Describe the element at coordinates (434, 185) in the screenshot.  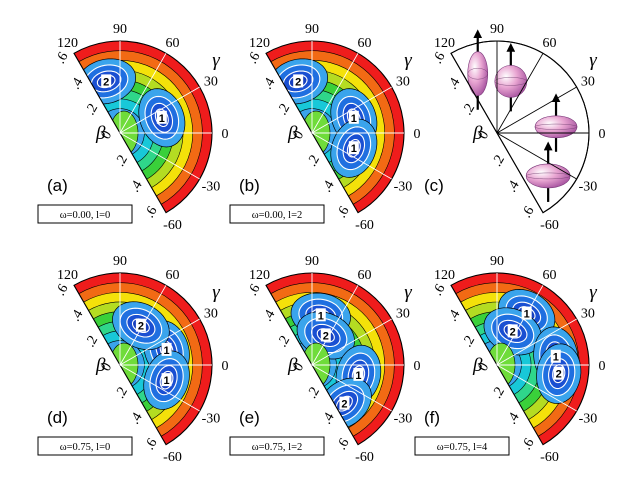
I see `panel-label: (c)` at that location.